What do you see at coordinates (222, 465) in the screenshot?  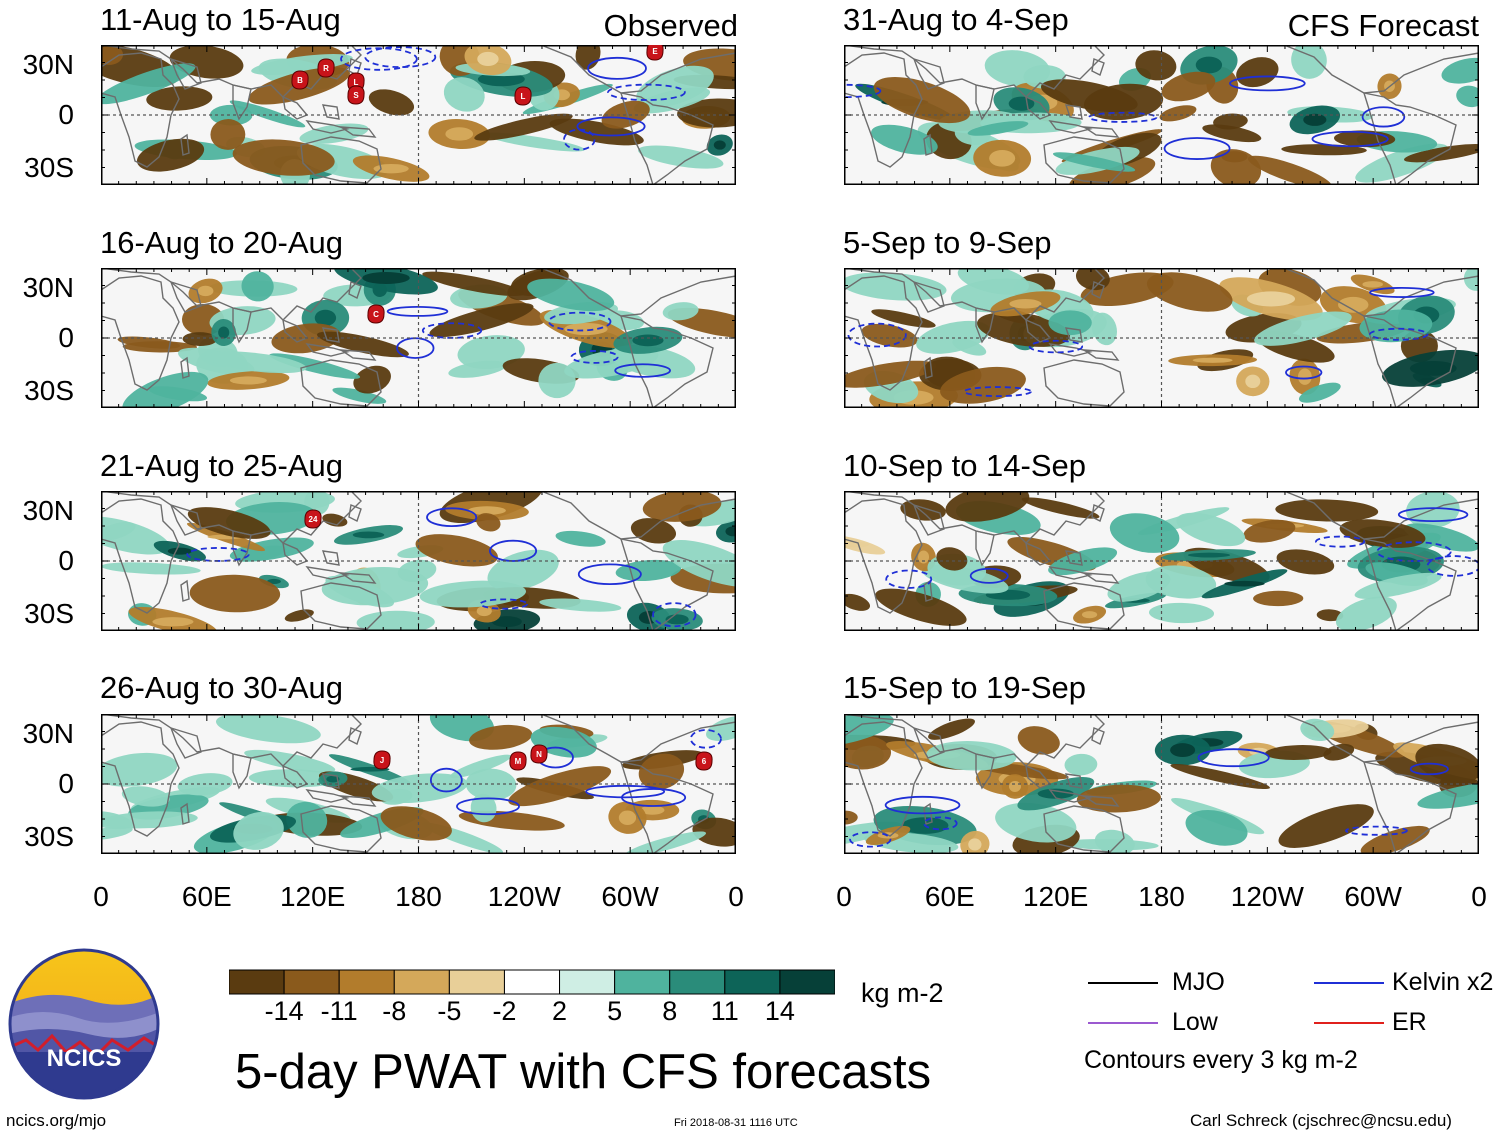 I see `panel-title: 21-Aug to 25-Aug` at bounding box center [222, 465].